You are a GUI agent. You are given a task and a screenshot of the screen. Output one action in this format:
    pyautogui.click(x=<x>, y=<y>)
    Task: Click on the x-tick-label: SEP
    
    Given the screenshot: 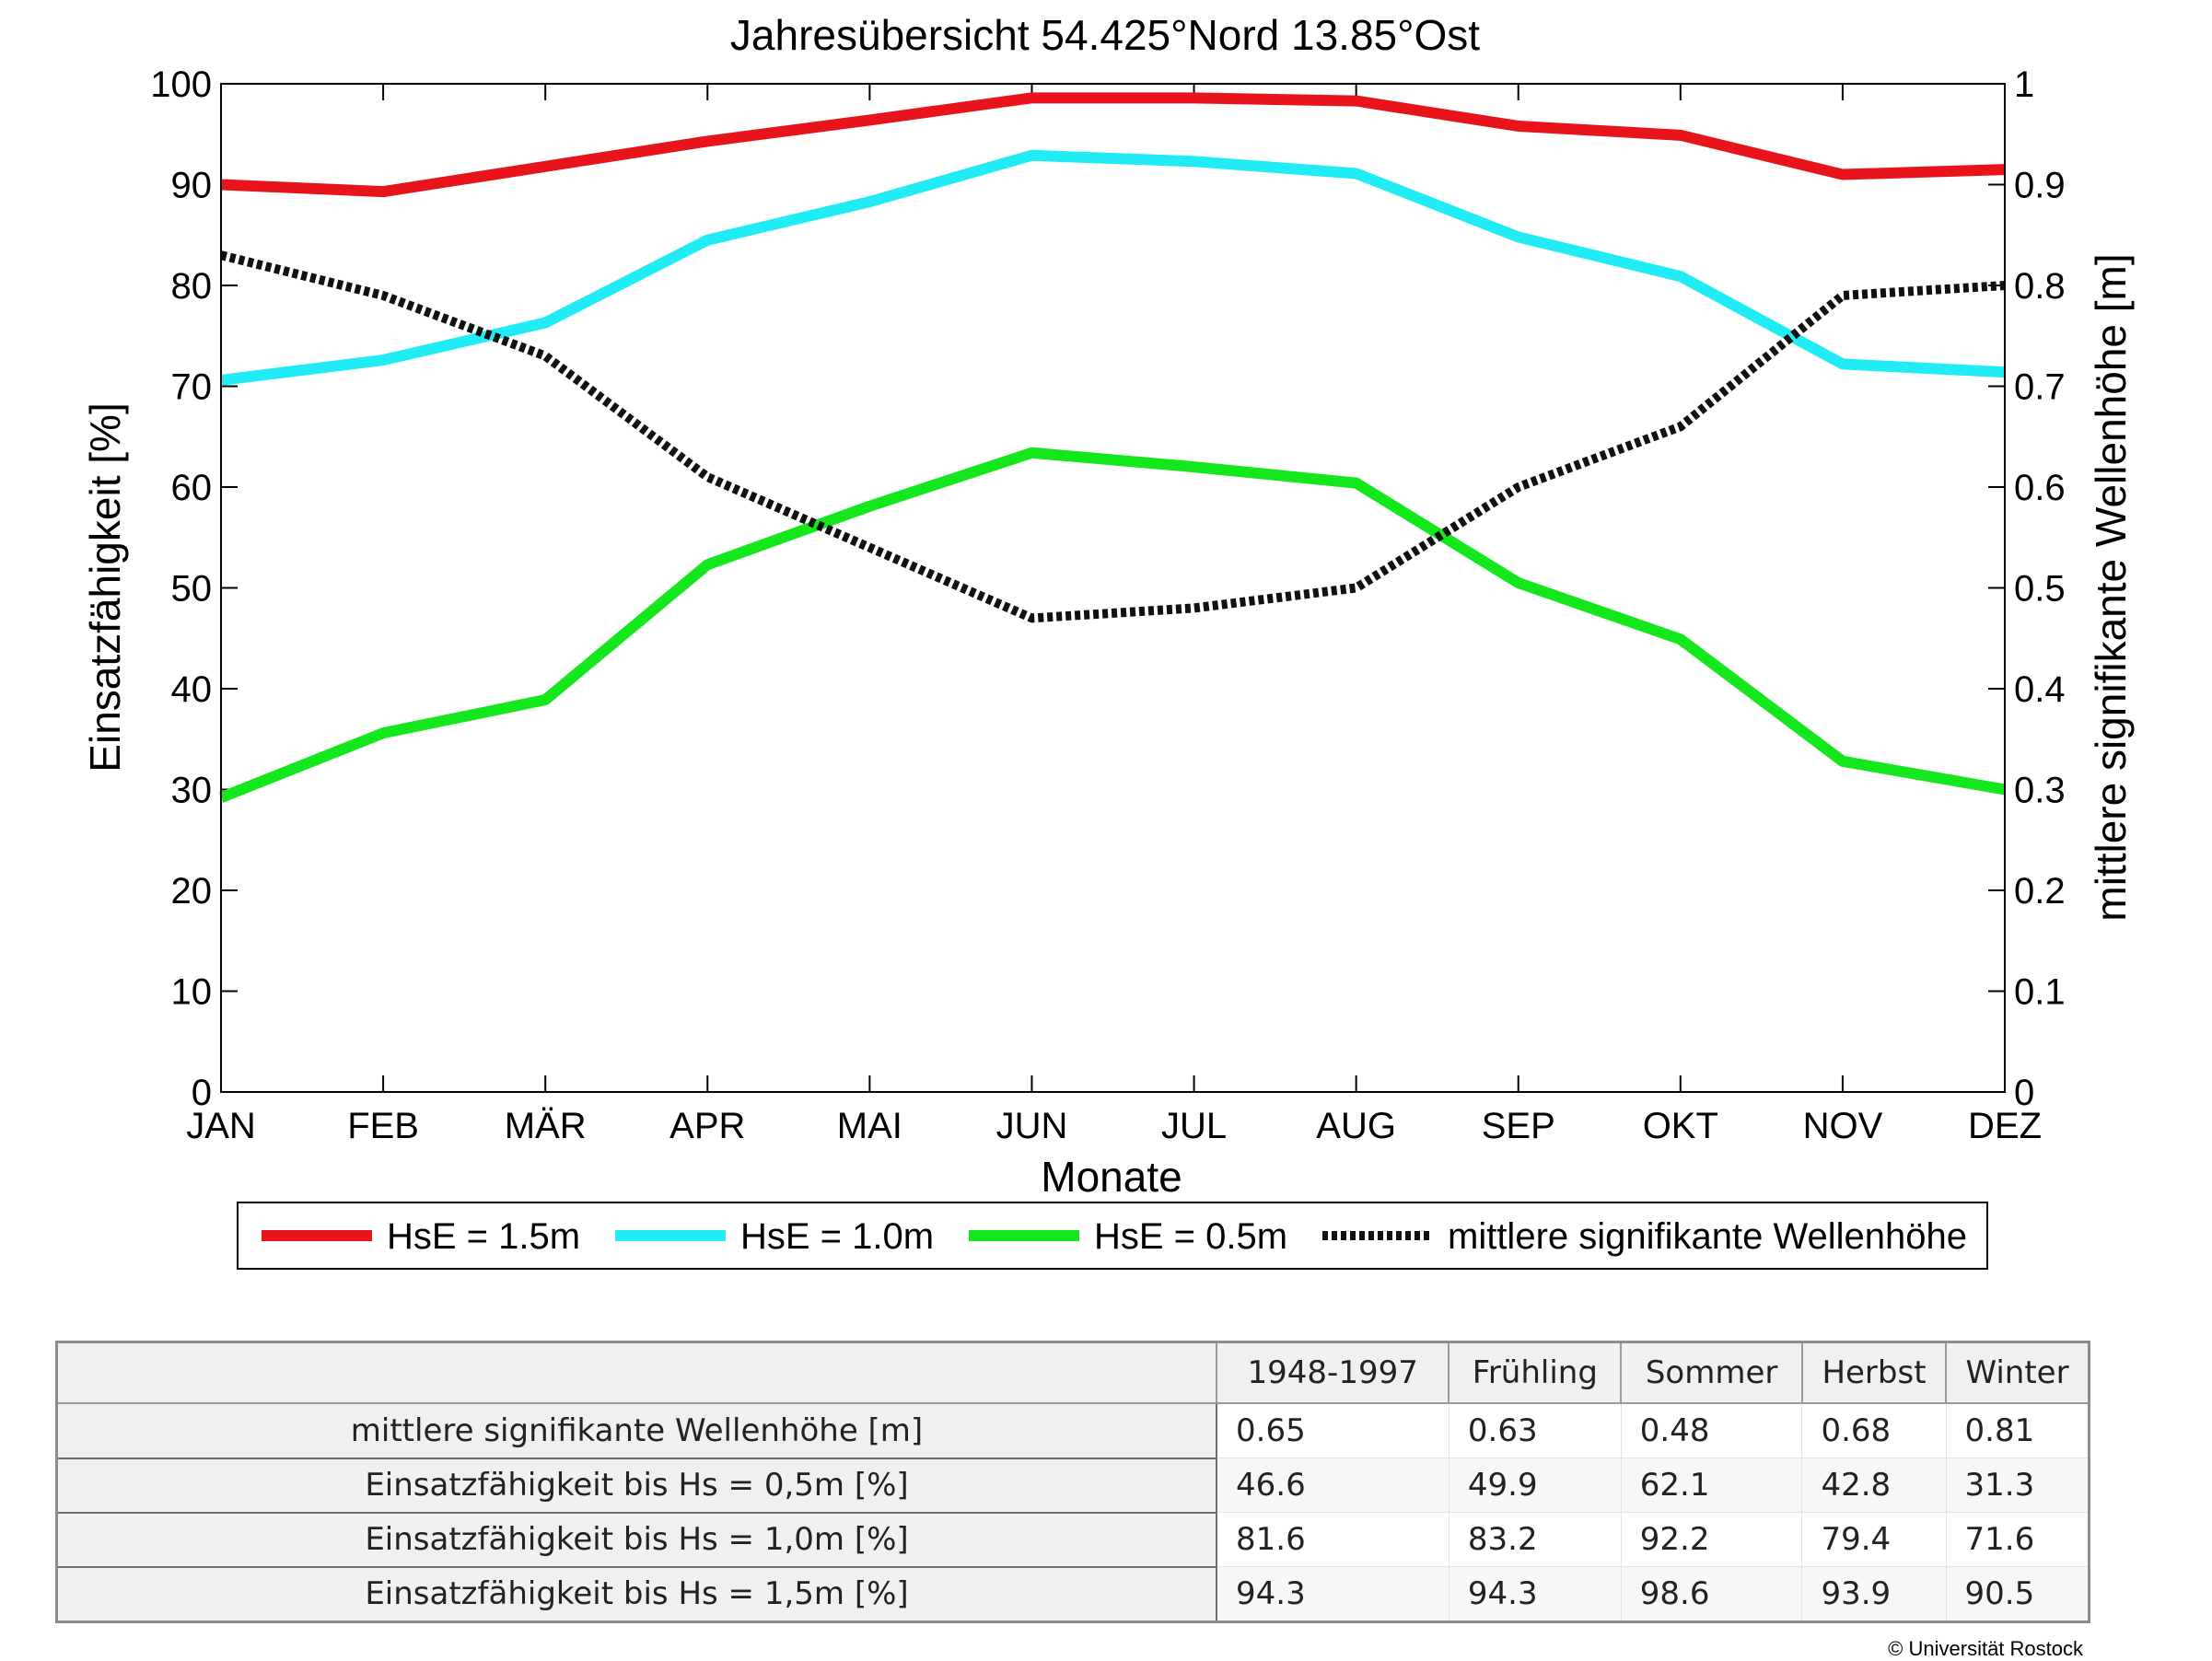 What is the action you would take?
    pyautogui.click(x=1519, y=1126)
    